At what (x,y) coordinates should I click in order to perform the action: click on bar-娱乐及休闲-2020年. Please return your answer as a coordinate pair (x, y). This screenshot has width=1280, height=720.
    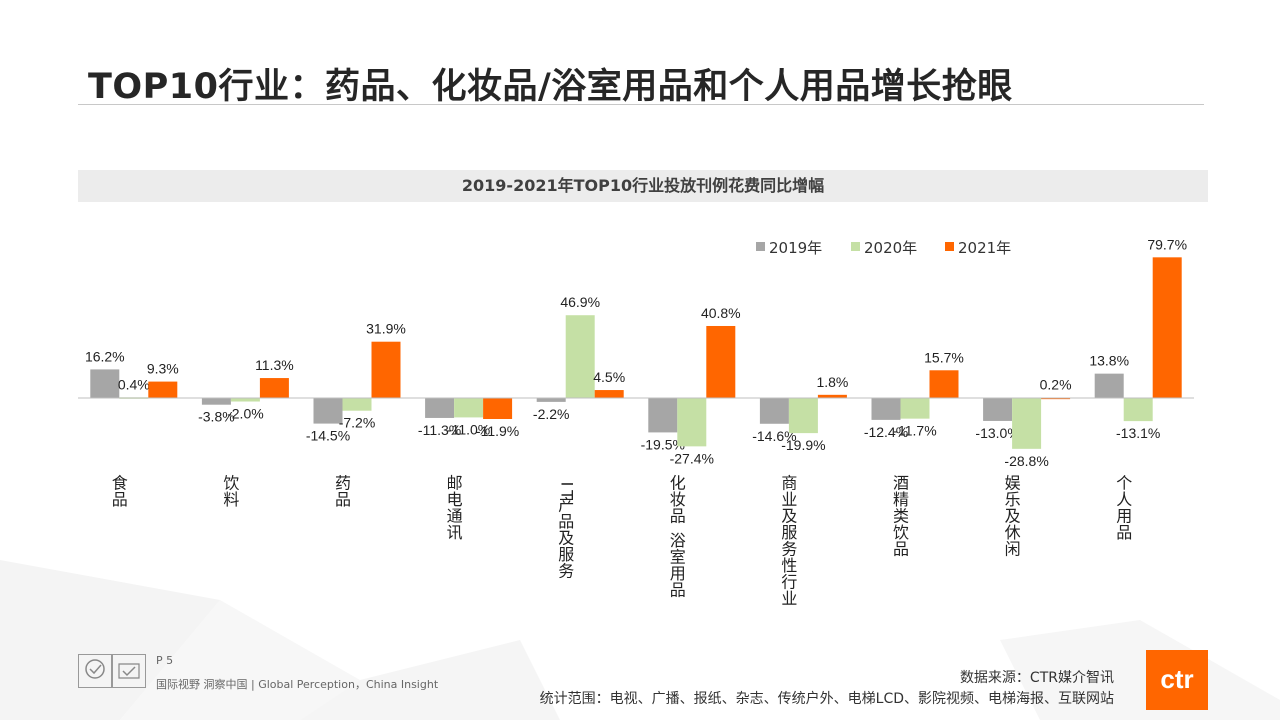
    Looking at the image, I should click on (1027, 423).